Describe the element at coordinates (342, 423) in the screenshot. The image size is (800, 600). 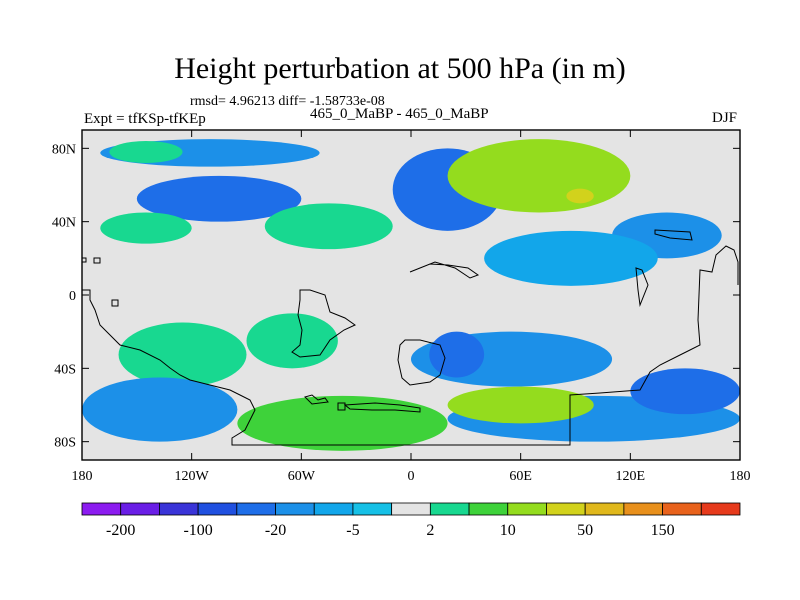
I see `region-southern-ocean-positive` at that location.